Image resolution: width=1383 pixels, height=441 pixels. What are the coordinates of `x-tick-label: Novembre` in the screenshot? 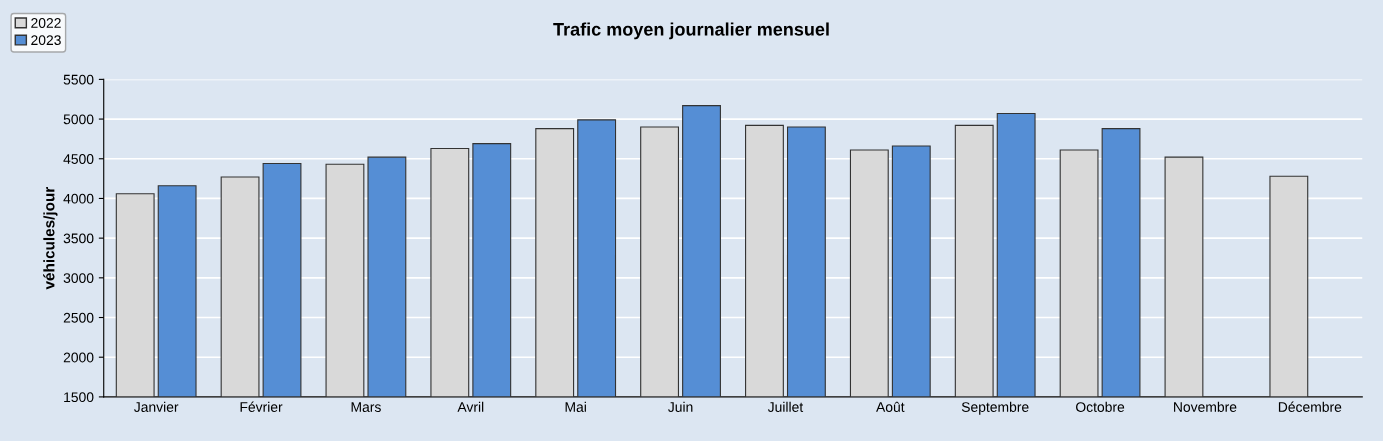 It's located at (1205, 406).